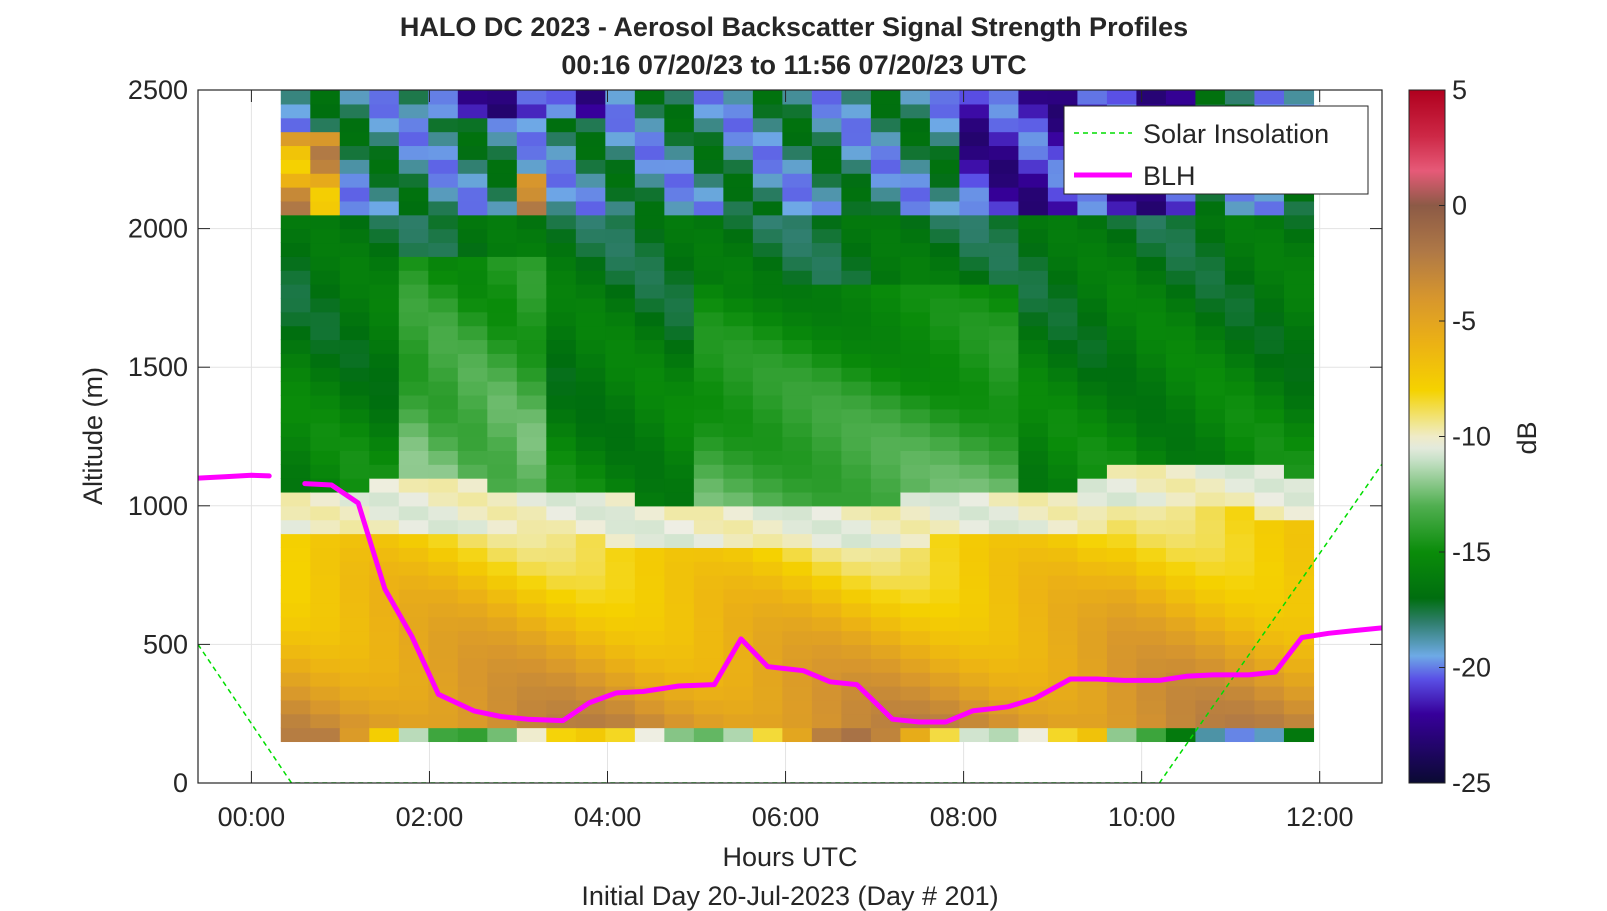  Describe the element at coordinates (158, 229) in the screenshot. I see `y-tick-label: 2000` at that location.